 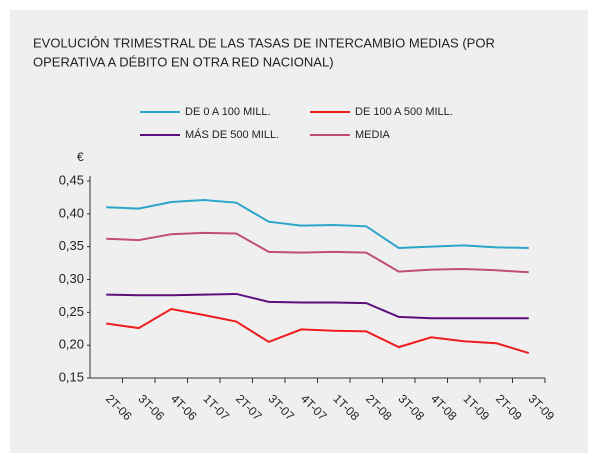 What do you see at coordinates (228, 112) in the screenshot?
I see `legend-label: DE 0 A 100 MILL.` at bounding box center [228, 112].